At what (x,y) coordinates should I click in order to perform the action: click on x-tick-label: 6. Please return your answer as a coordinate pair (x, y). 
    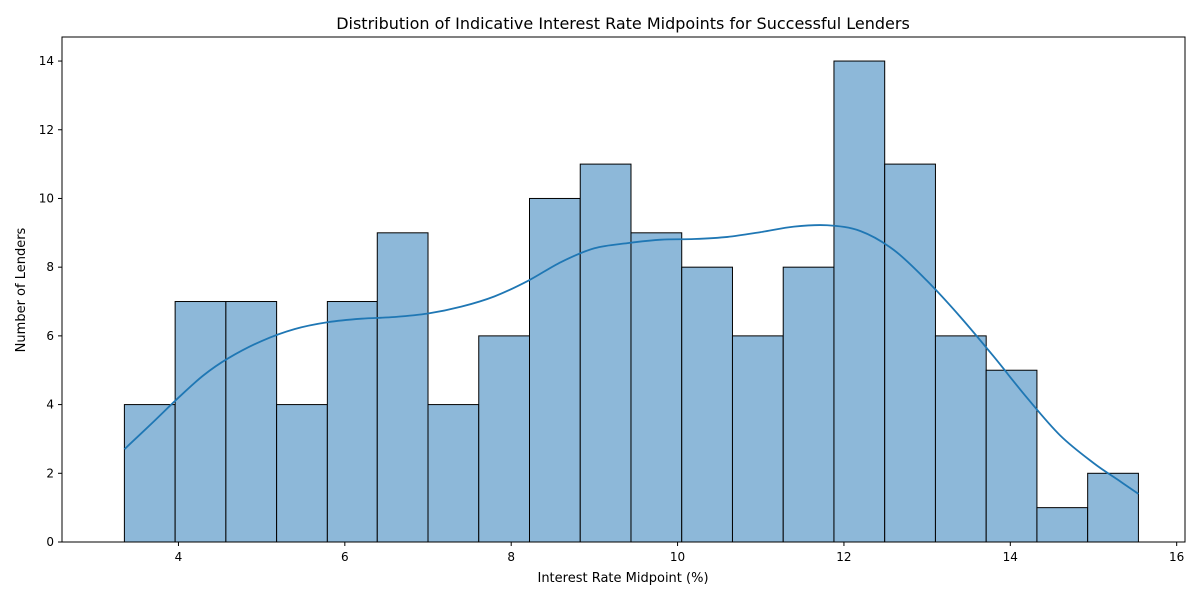
    Looking at the image, I should click on (345, 557).